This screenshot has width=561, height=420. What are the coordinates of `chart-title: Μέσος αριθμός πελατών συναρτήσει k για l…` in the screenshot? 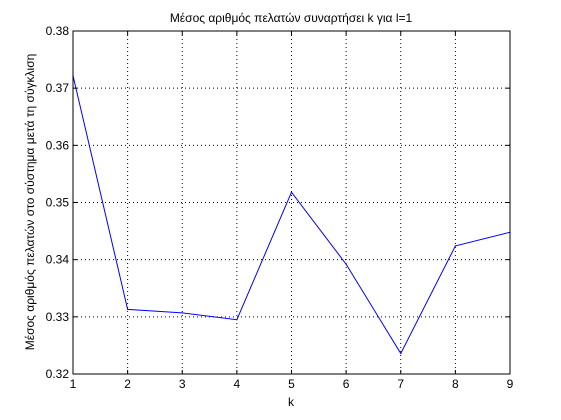 It's located at (291, 18).